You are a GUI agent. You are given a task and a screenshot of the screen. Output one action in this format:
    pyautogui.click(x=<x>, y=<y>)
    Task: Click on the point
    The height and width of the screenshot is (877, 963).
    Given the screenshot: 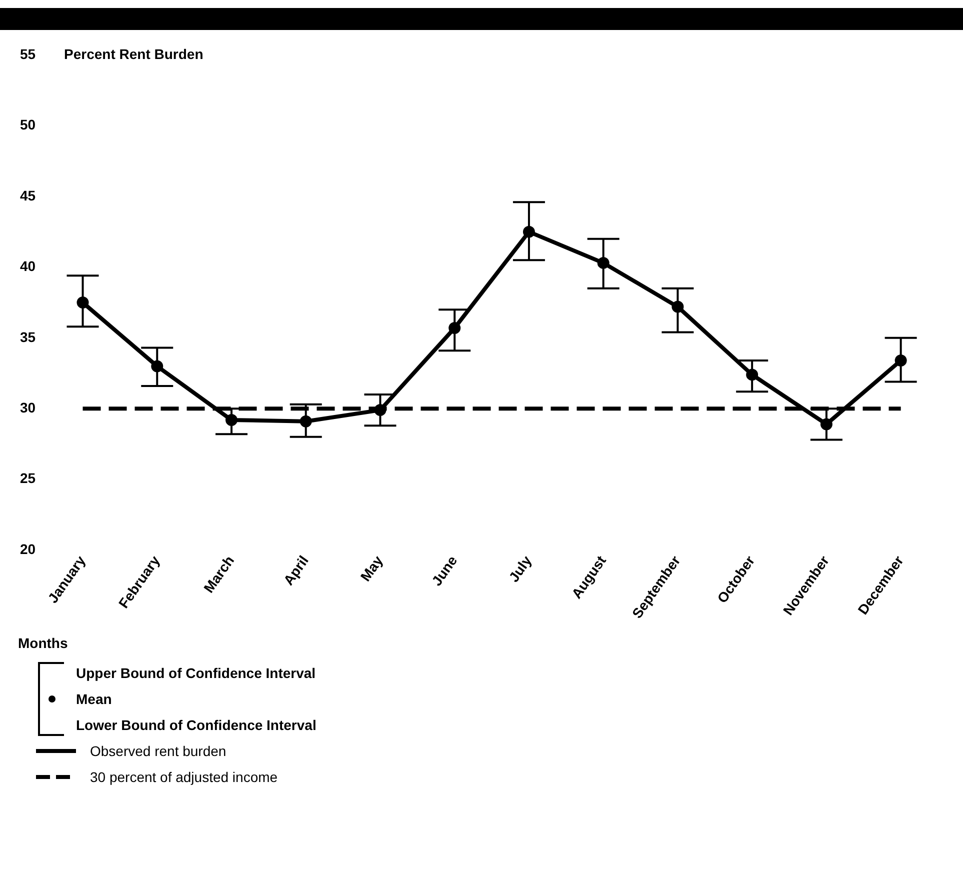 What is the action you would take?
    pyautogui.click(x=528, y=232)
    